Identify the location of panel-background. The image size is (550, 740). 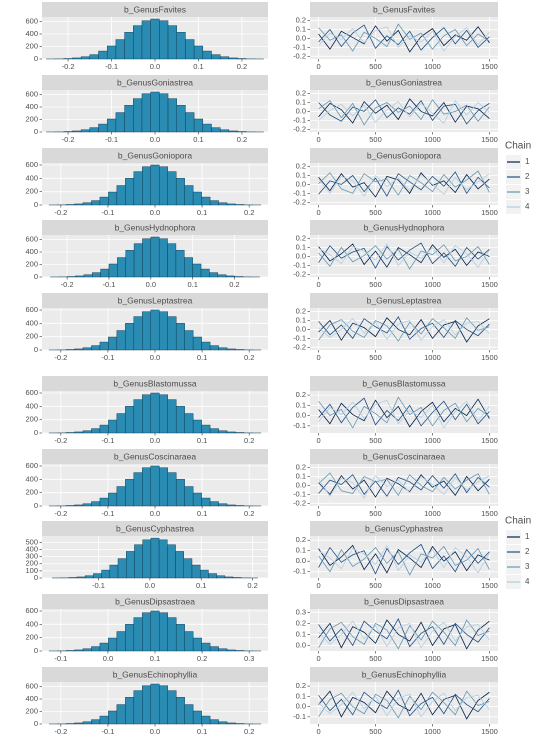
(404, 630).